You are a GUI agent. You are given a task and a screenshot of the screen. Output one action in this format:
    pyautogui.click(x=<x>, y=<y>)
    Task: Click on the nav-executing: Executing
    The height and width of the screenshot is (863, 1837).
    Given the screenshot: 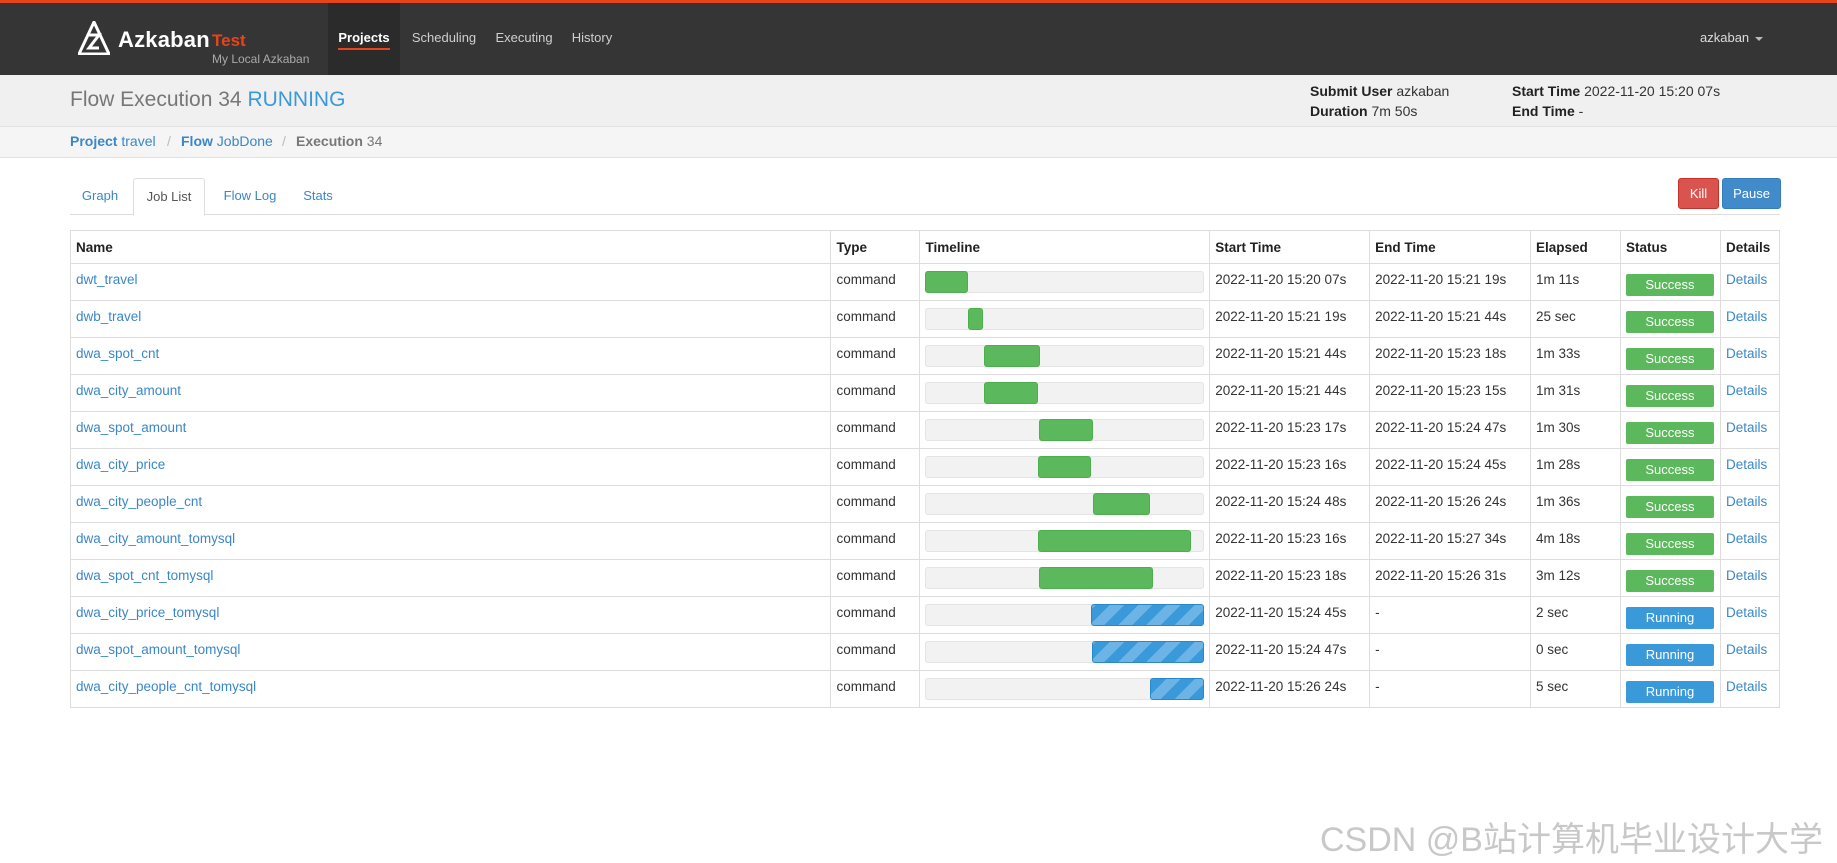 What is the action you would take?
    pyautogui.click(x=524, y=37)
    